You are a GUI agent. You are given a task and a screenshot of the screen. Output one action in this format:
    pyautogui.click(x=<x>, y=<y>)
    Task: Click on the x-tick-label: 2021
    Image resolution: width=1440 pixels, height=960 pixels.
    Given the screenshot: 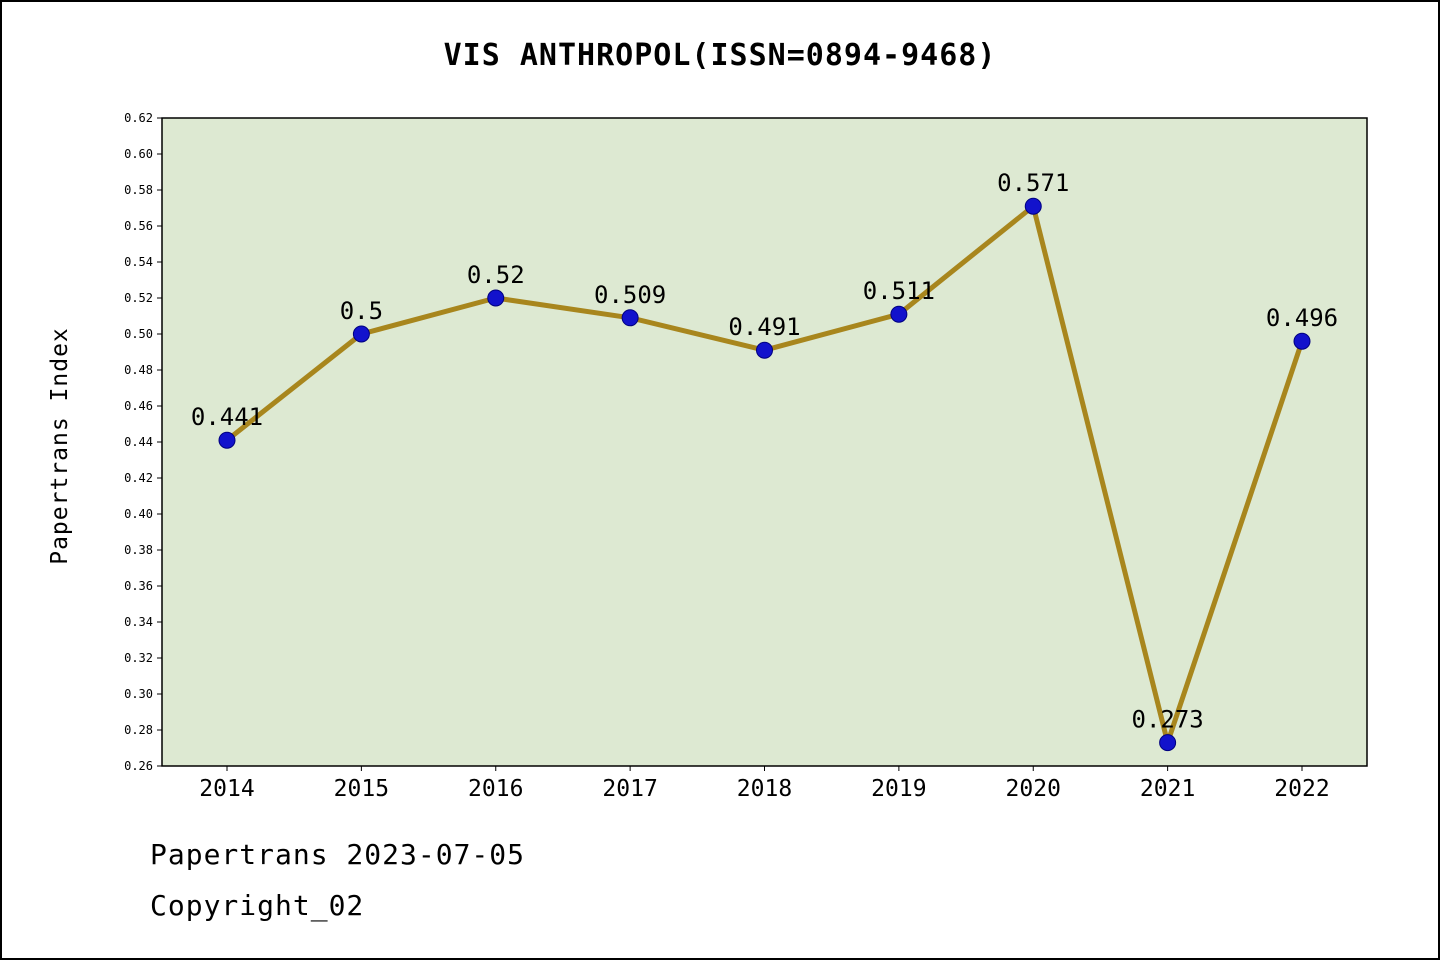 What is the action you would take?
    pyautogui.click(x=1167, y=788)
    